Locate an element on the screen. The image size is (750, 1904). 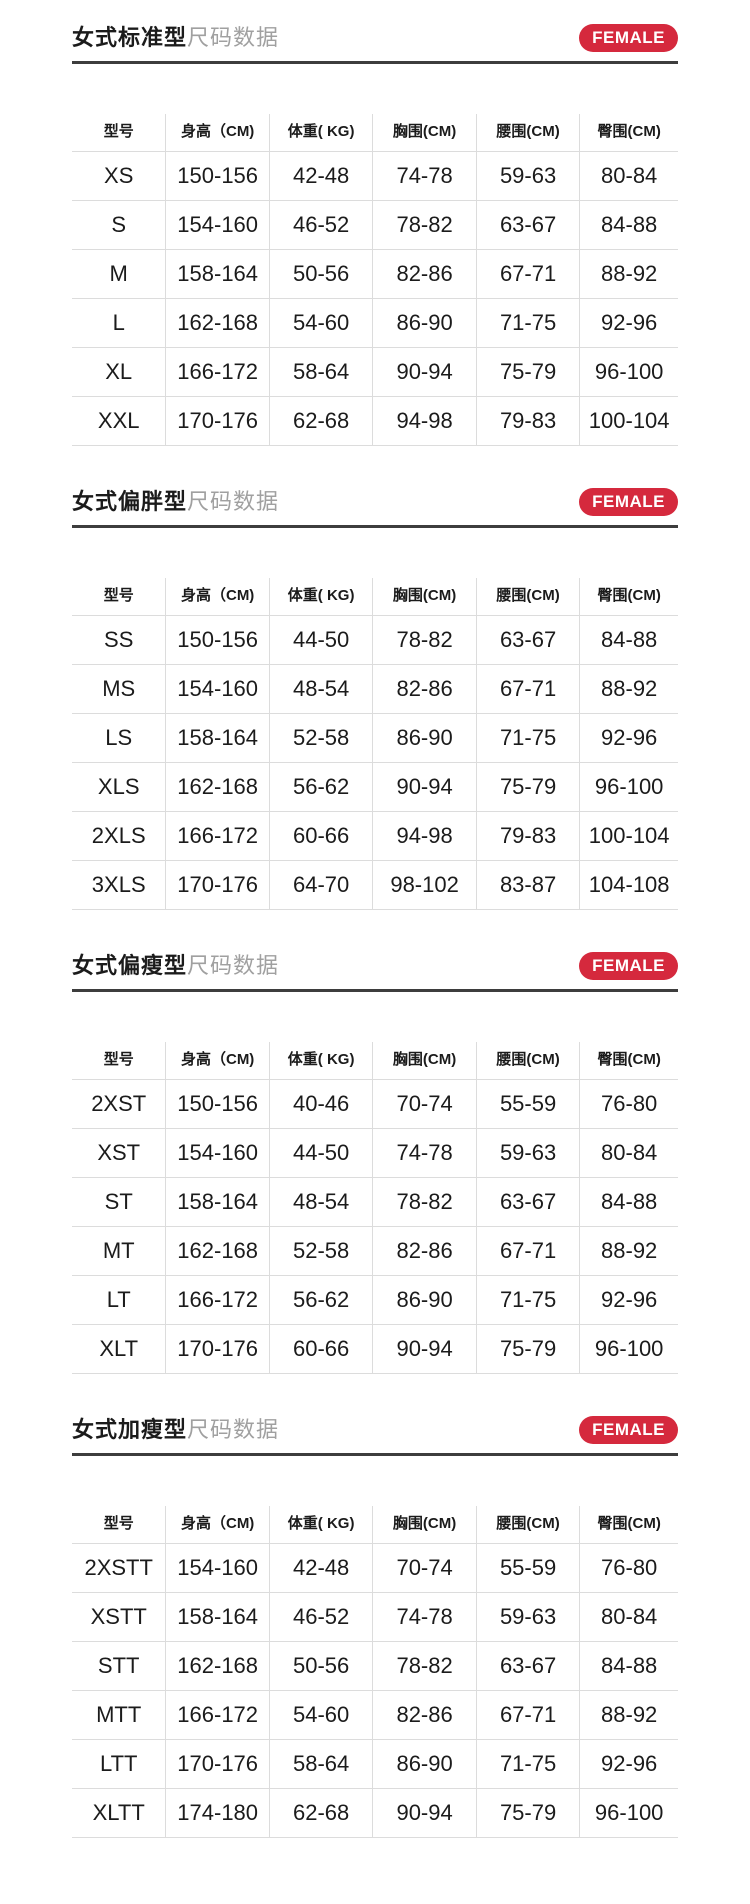
column-header: 臀围(CM) is located at coordinates (628, 133).